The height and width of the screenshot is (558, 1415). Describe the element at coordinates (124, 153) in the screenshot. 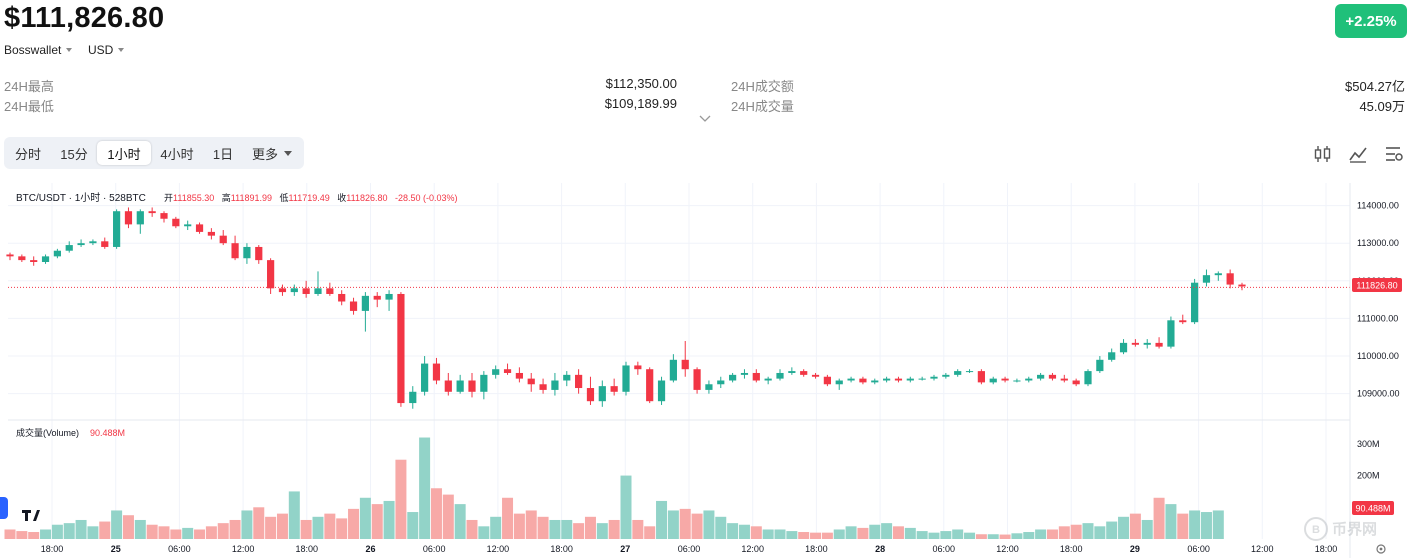

I see `tab-1h: 1小时` at that location.